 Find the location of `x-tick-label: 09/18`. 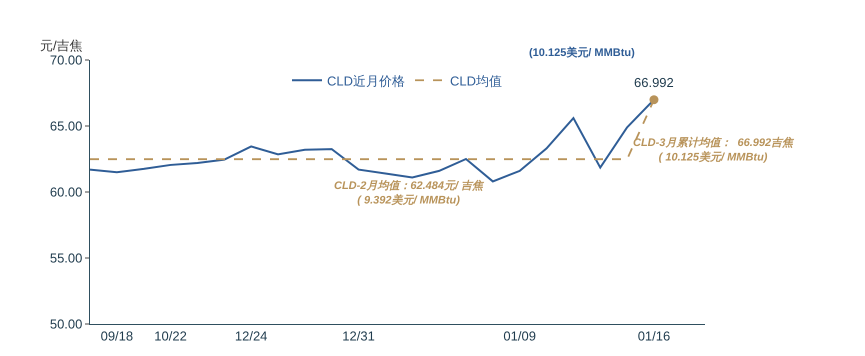

x-tick-label: 09/18 is located at coordinates (117, 336).